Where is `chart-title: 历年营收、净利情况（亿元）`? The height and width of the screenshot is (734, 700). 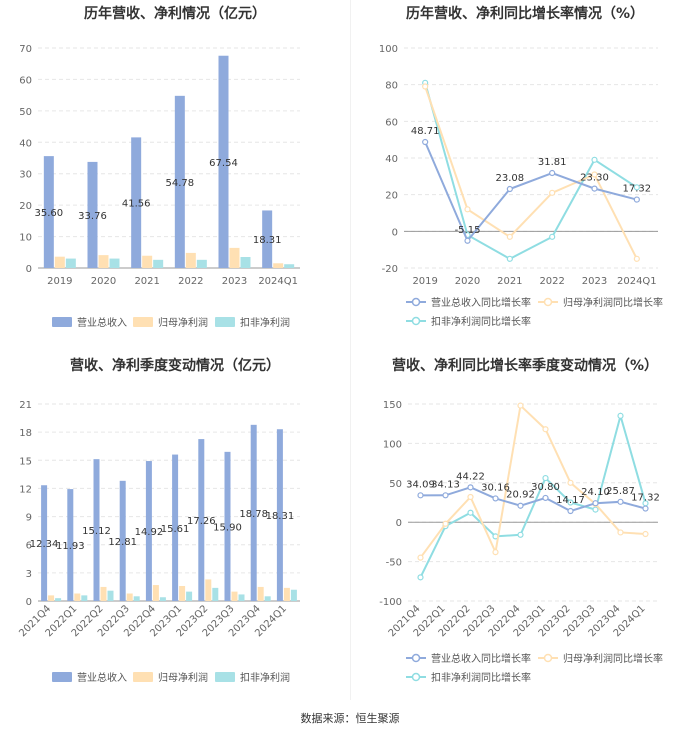 chart-title: 历年营收、净利情况（亿元） is located at coordinates (175, 13).